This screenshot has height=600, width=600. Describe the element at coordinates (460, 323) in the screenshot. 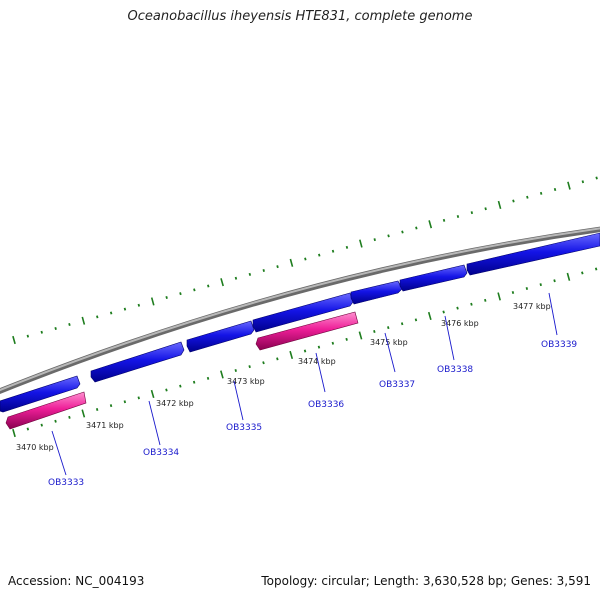

I see `kbp-label: 3476 kbp` at that location.